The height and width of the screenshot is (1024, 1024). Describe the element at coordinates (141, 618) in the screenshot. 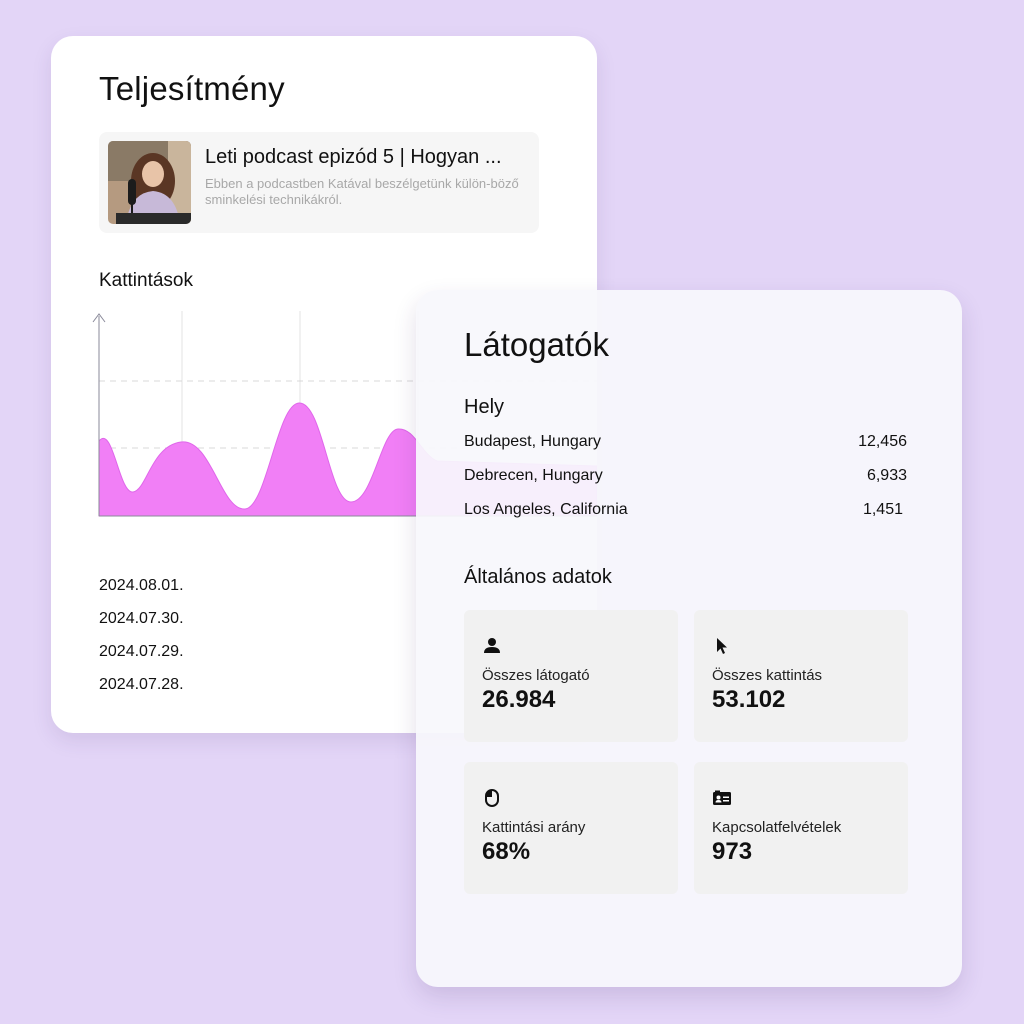

I see `date-item: 2024.07.30.` at that location.